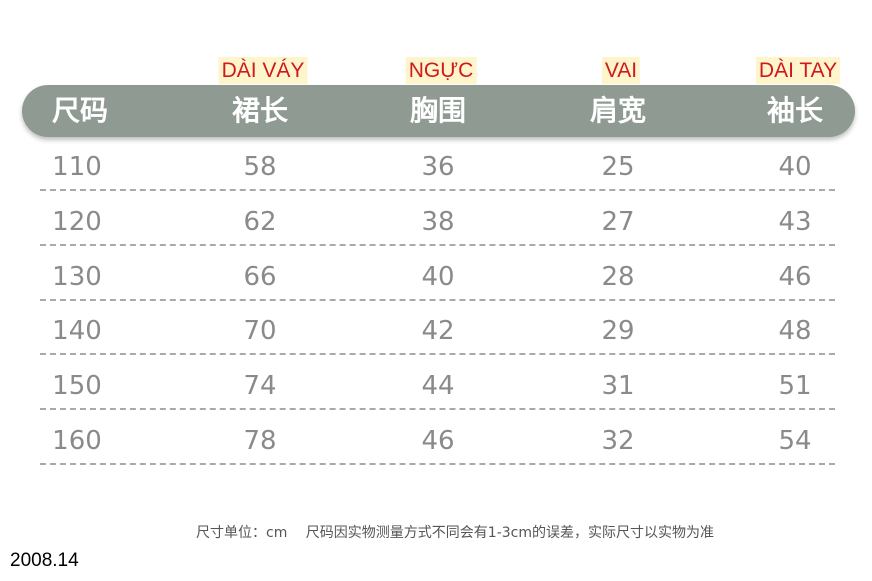 This screenshot has width=872, height=581. Describe the element at coordinates (259, 110) in the screenshot. I see `header-cell: 裙长` at that location.